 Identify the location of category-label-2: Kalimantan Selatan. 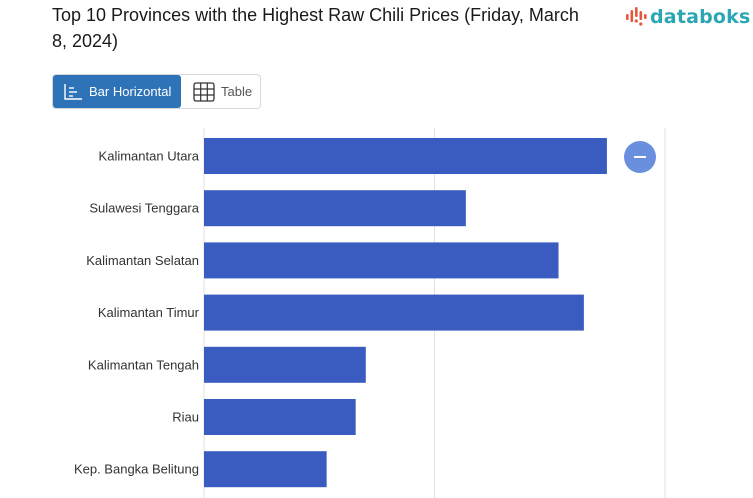
(142, 260).